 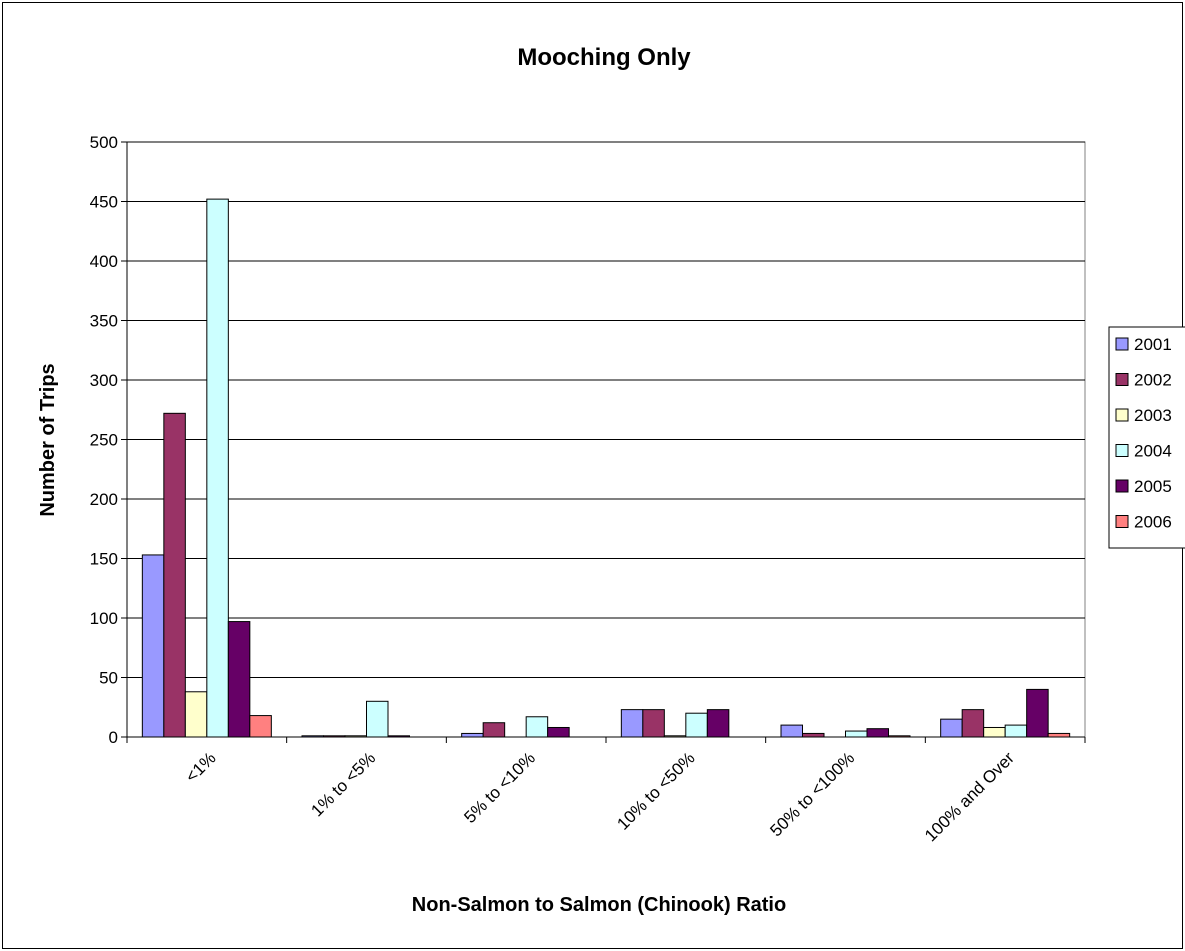 I want to click on legend-swatch-2004, so click(x=1122, y=450).